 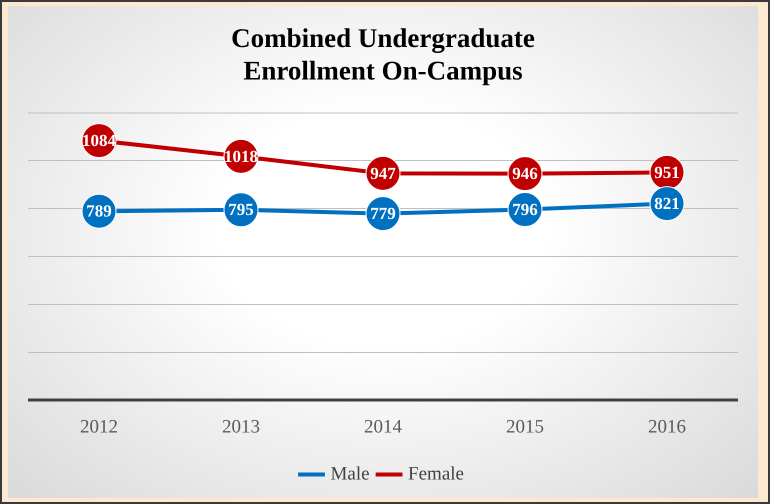 What do you see at coordinates (667, 203) in the screenshot?
I see `data-label: 821` at bounding box center [667, 203].